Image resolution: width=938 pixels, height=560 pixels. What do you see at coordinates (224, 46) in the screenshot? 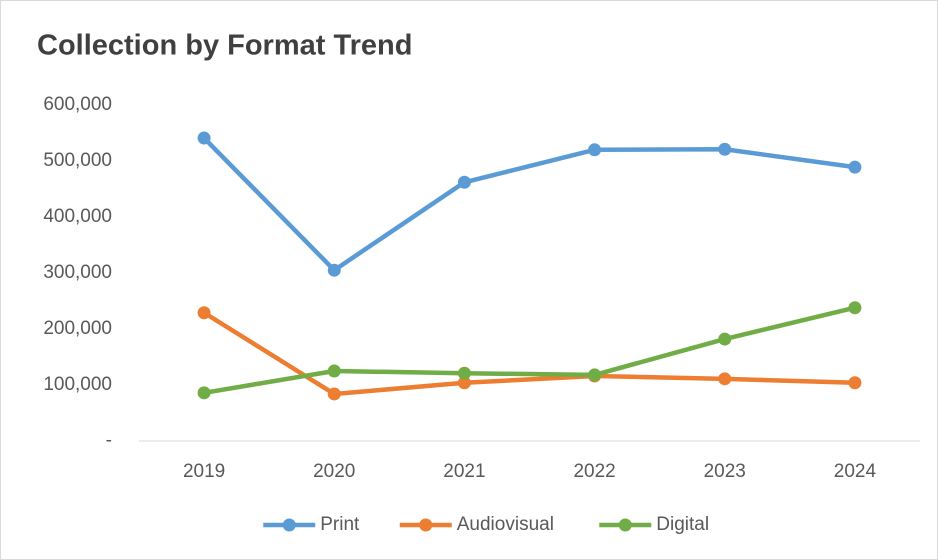
I see `chart-title: Collection by Format Trend` at bounding box center [224, 46].